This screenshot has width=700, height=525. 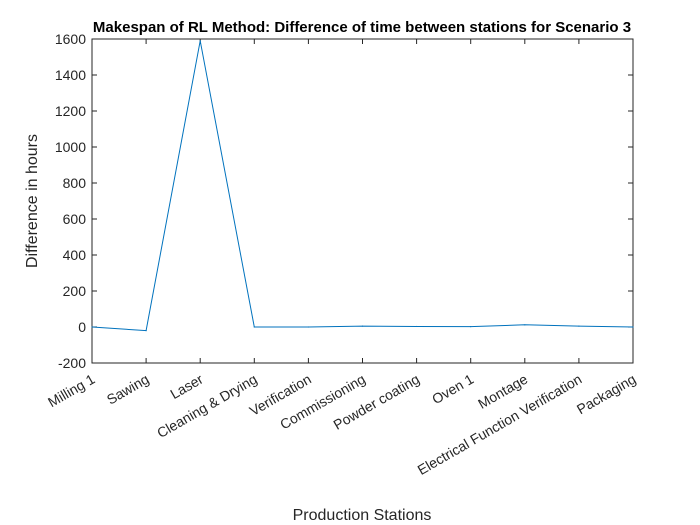 I want to click on x-tick-label: Sawing, so click(x=128, y=389).